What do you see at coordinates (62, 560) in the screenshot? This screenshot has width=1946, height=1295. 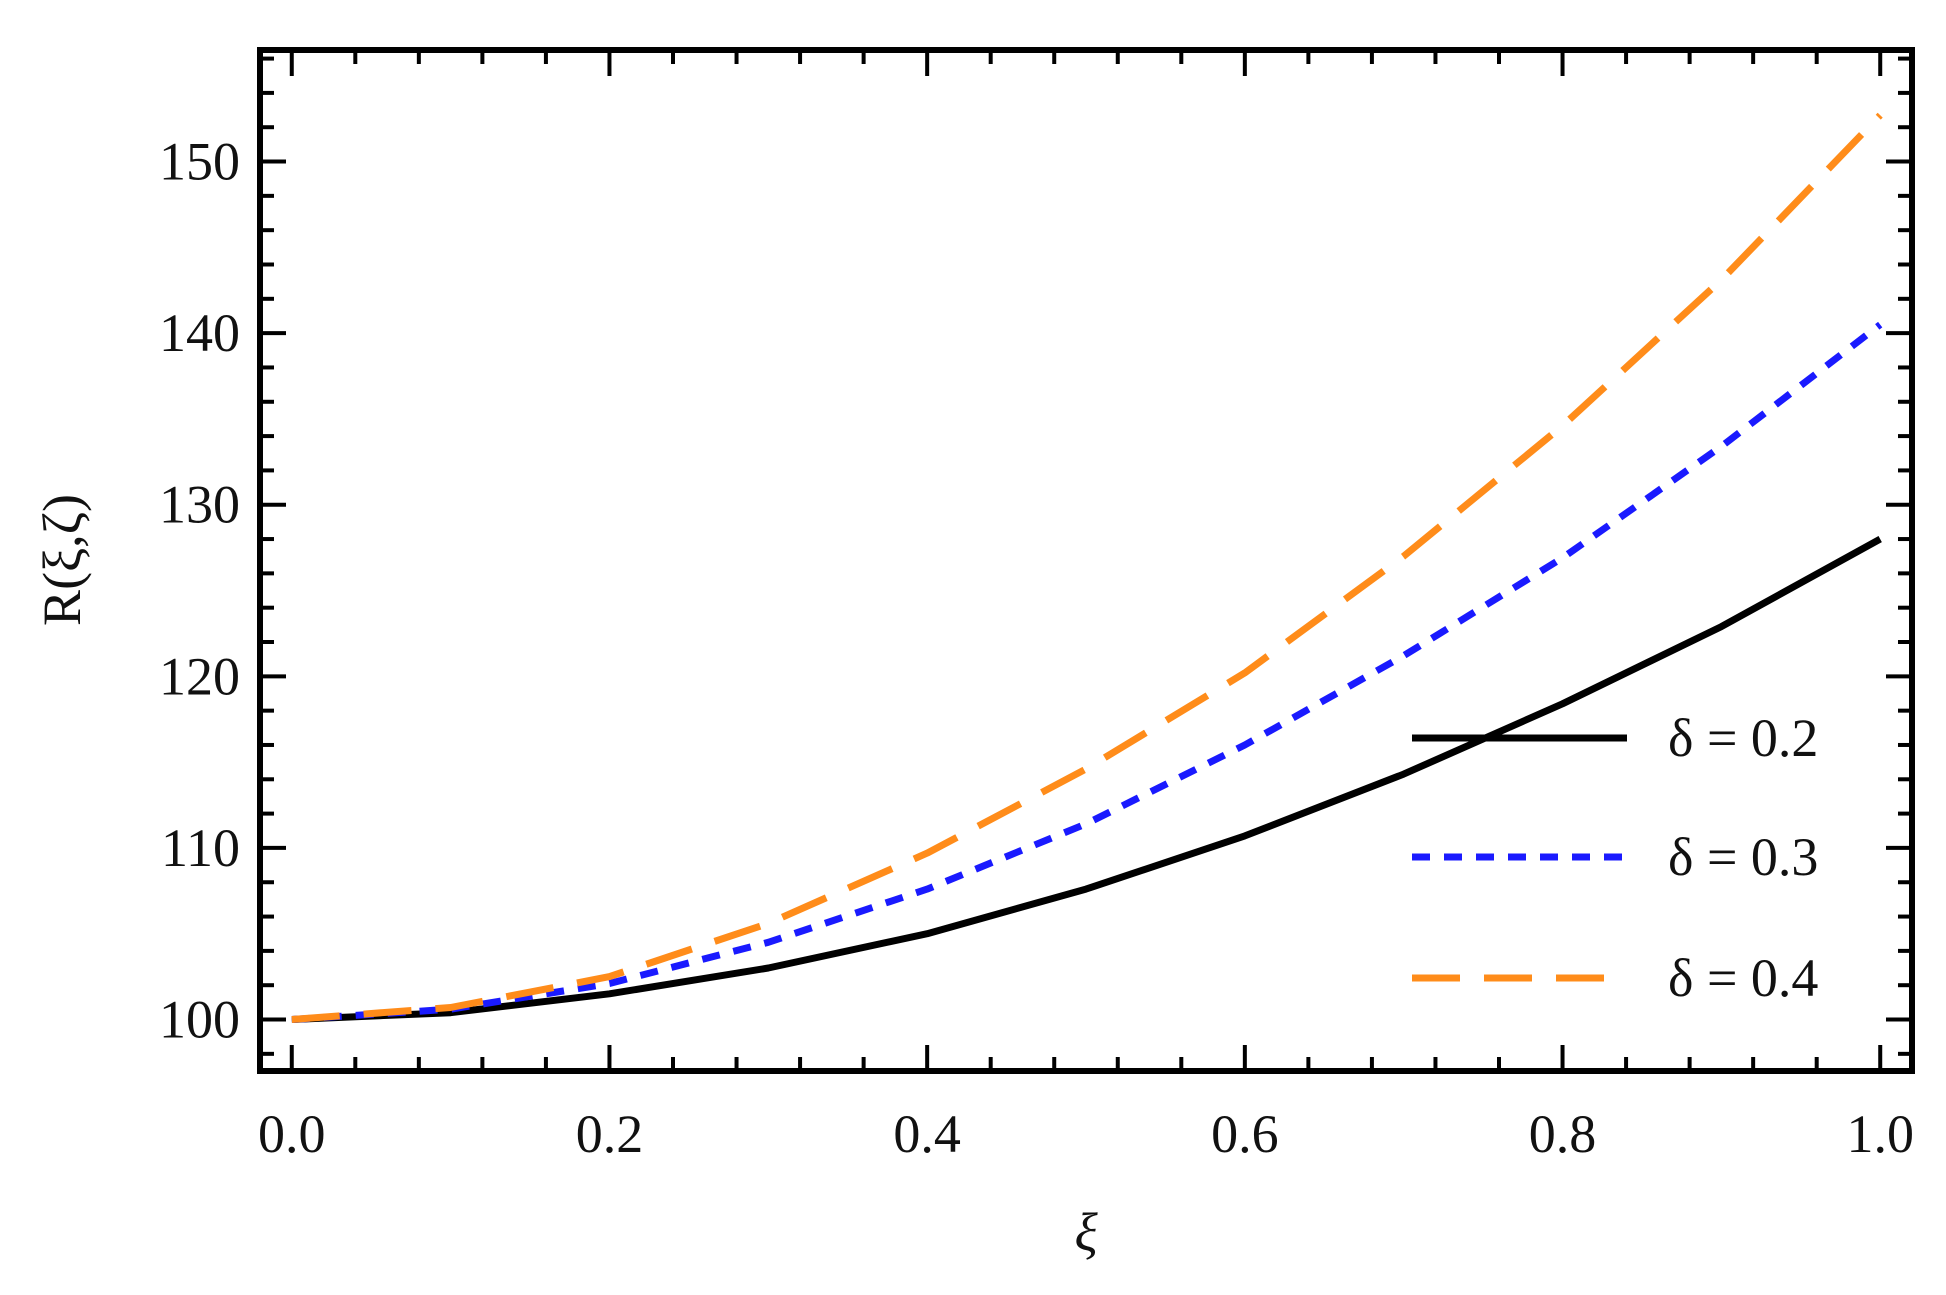 I see `y-axis-label: R(ξ,ζ)` at bounding box center [62, 560].